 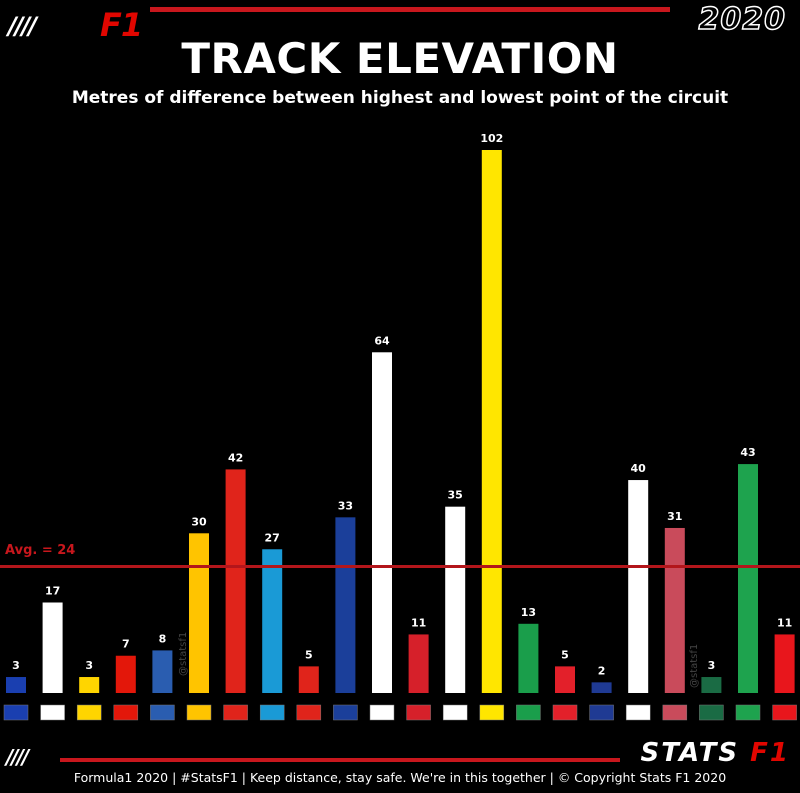 I want to click on bar-brazil, so click(x=748, y=578).